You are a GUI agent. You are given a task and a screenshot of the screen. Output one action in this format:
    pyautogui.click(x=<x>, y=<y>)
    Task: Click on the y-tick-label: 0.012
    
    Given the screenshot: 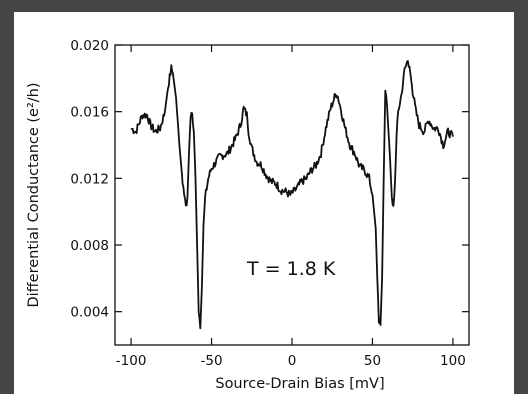 What is the action you would take?
    pyautogui.click(x=89, y=179)
    